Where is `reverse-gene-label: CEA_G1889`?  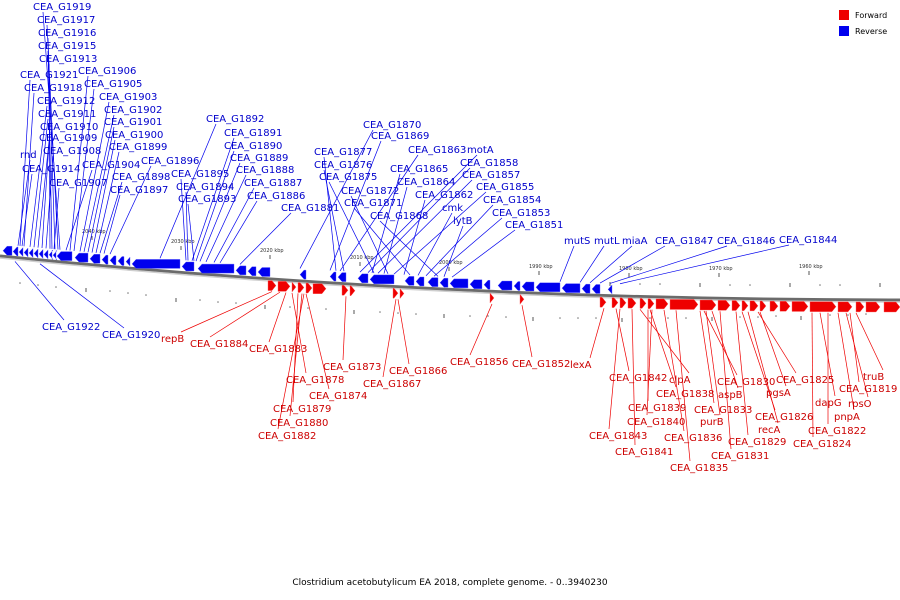 reverse-gene-label: CEA_G1889 is located at coordinates (259, 158).